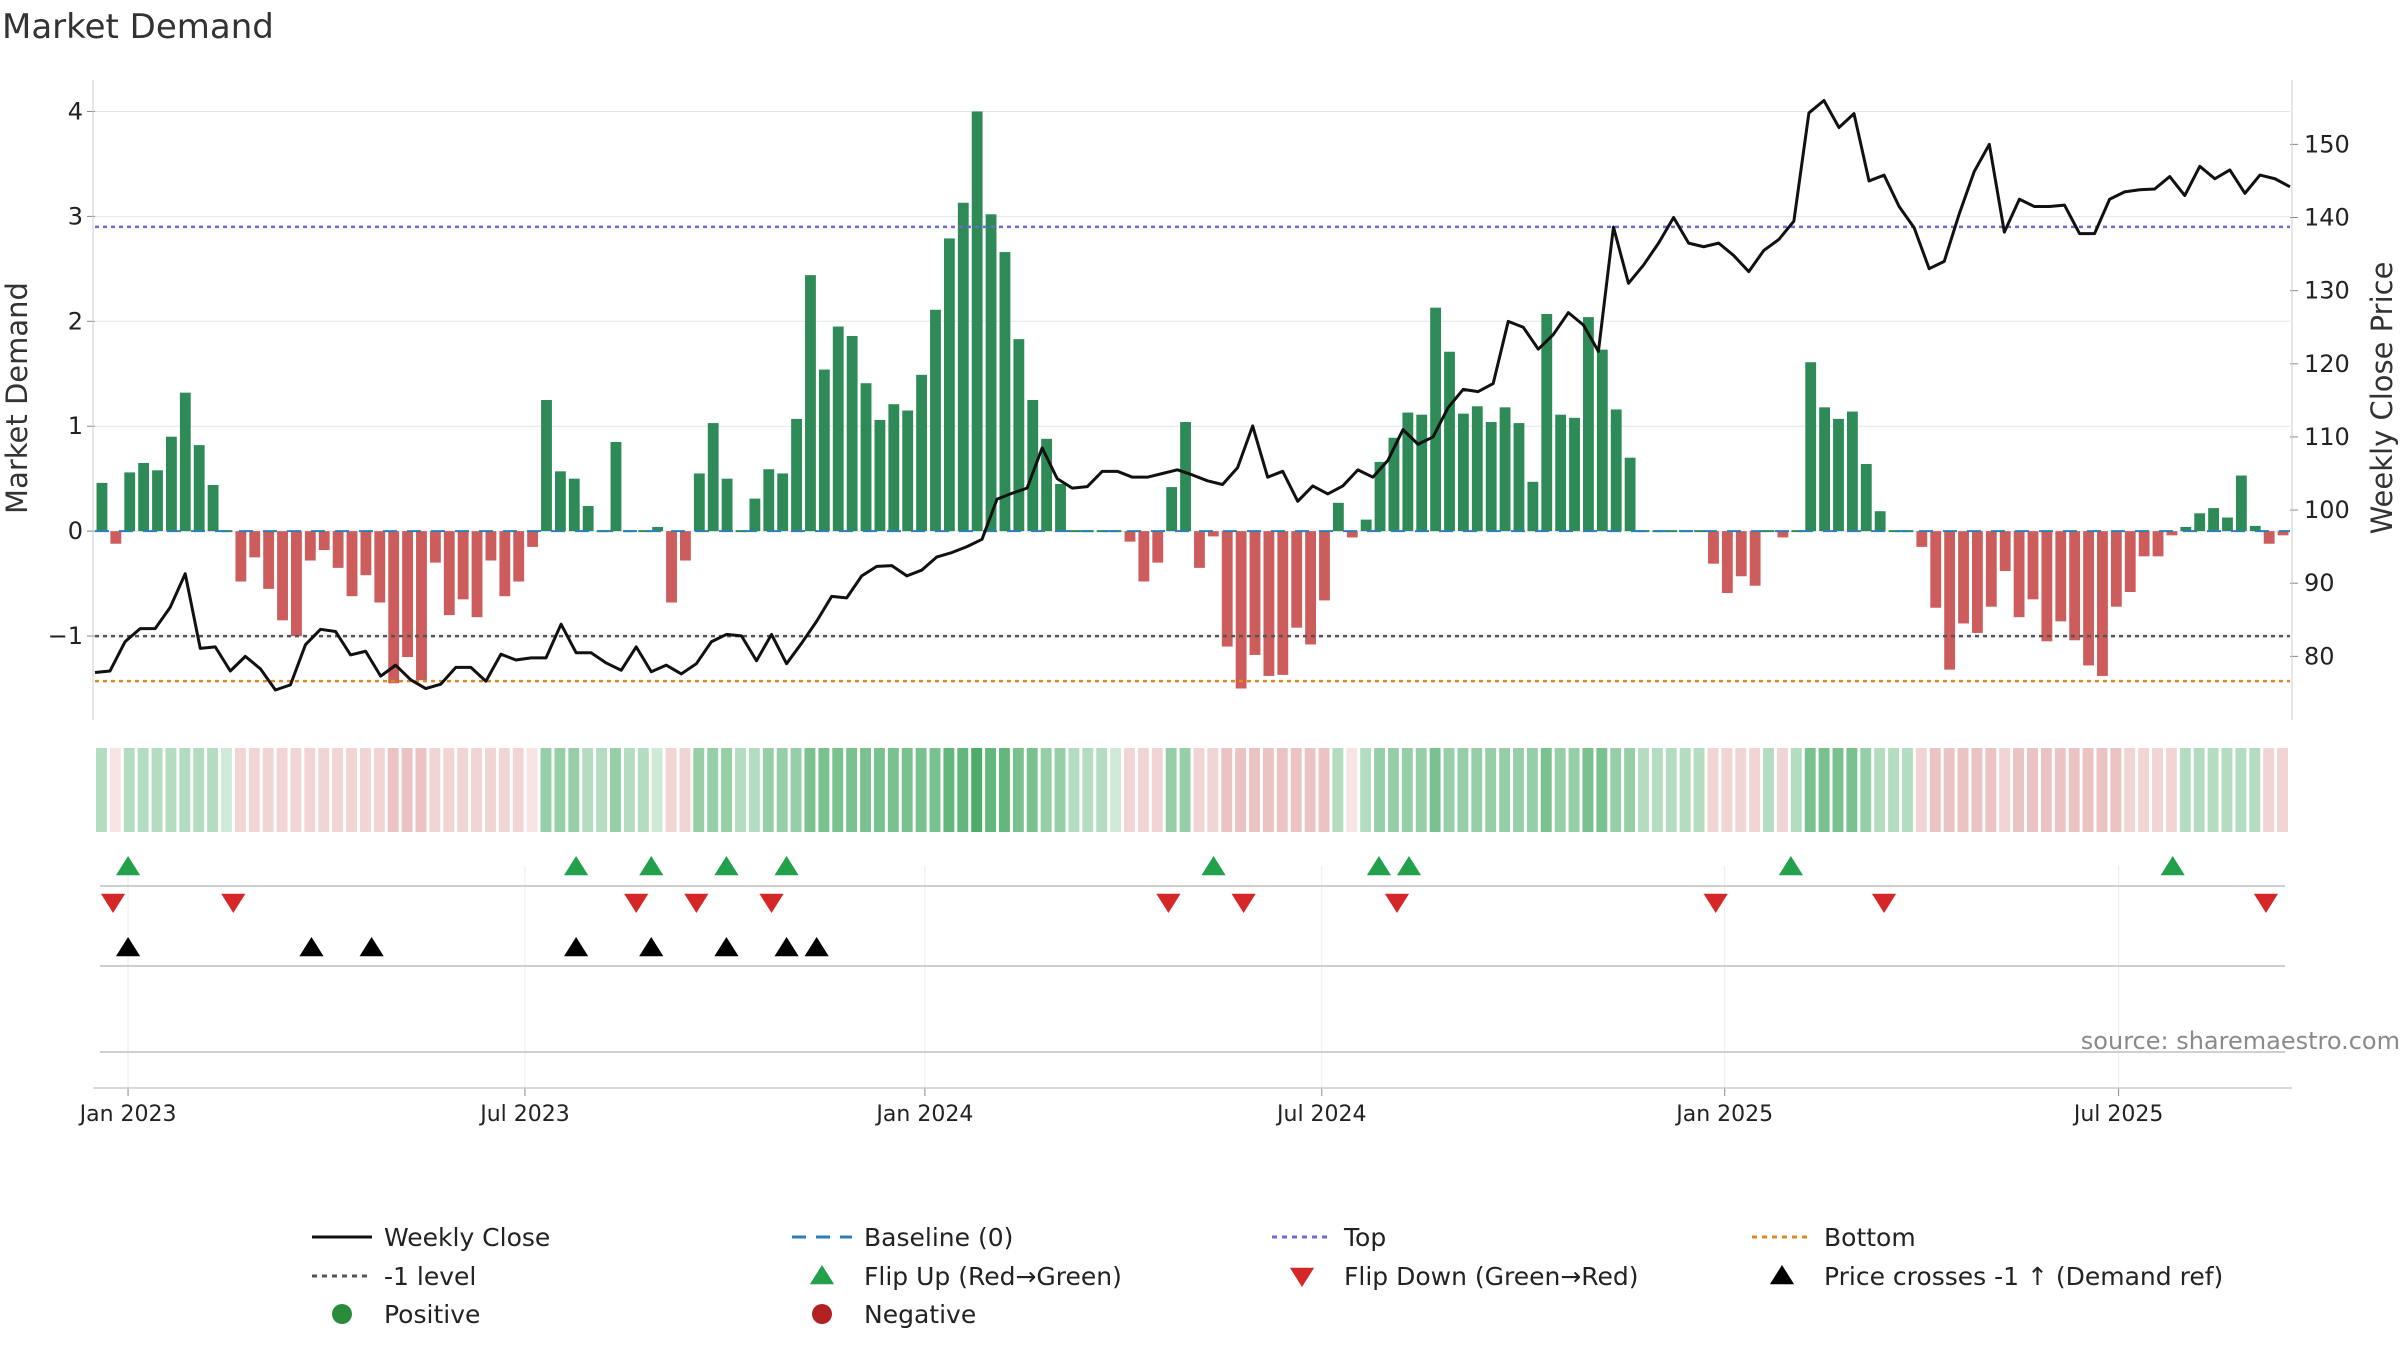 The height and width of the screenshot is (1350, 2400). What do you see at coordinates (431, 1237) in the screenshot?
I see `legend-item: Weekly Close` at bounding box center [431, 1237].